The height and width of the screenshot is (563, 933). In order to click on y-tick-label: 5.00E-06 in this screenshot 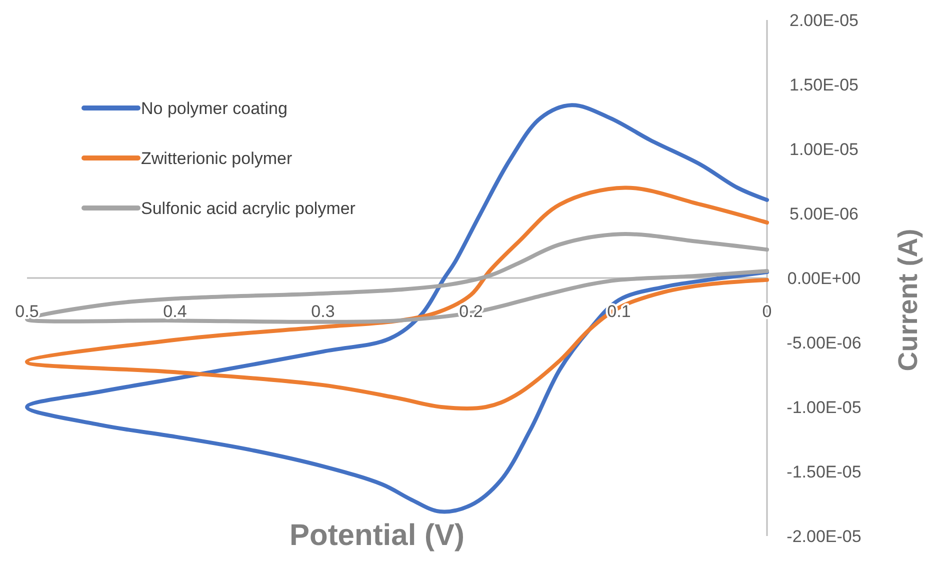, I will do `click(824, 214)`.